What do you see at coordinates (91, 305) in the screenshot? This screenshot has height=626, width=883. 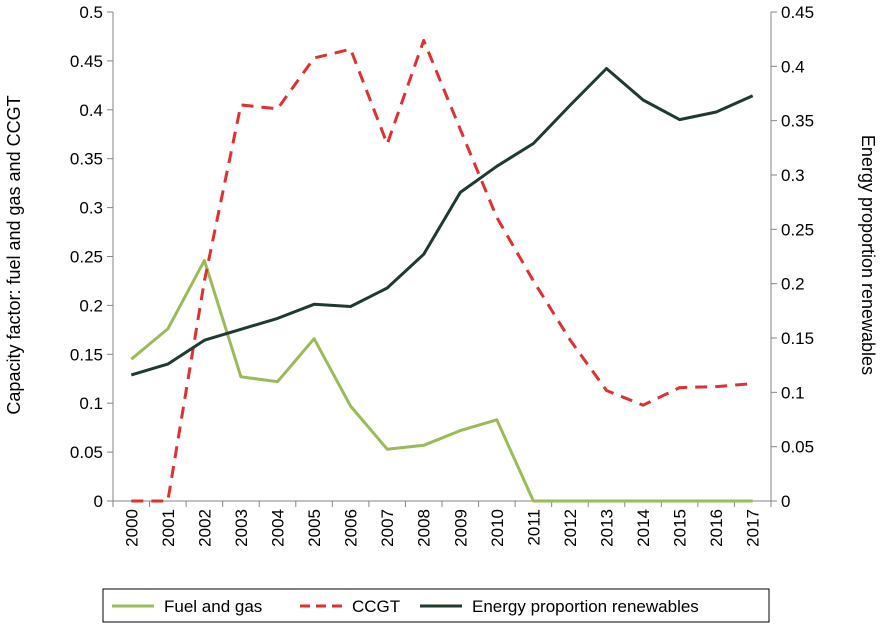 I see `left-tick-label: 0.2` at bounding box center [91, 305].